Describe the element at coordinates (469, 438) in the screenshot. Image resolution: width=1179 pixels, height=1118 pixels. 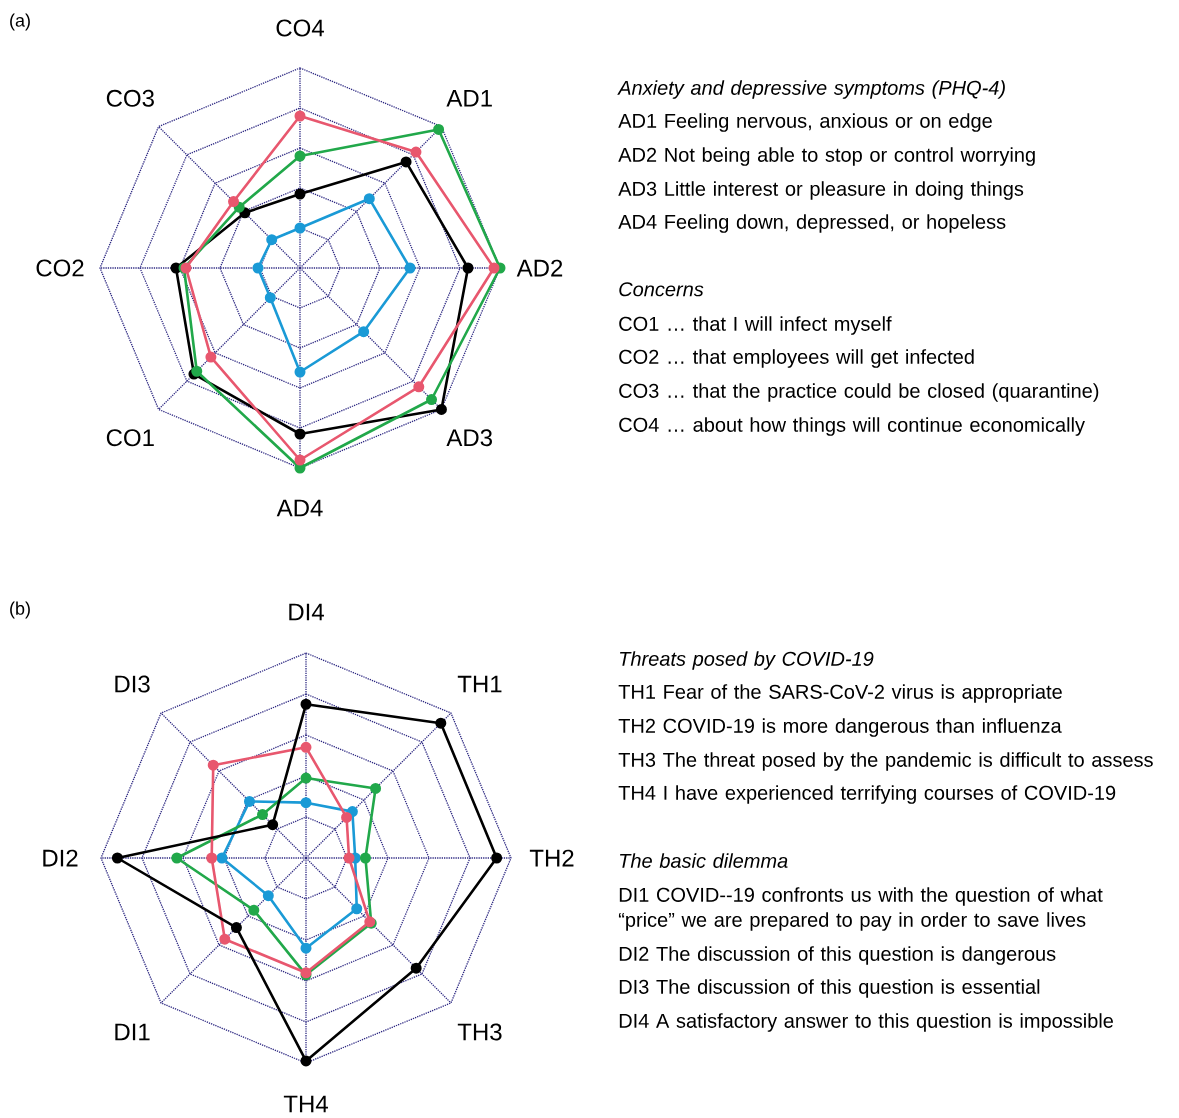
I see `spoke-label: AD3` at that location.